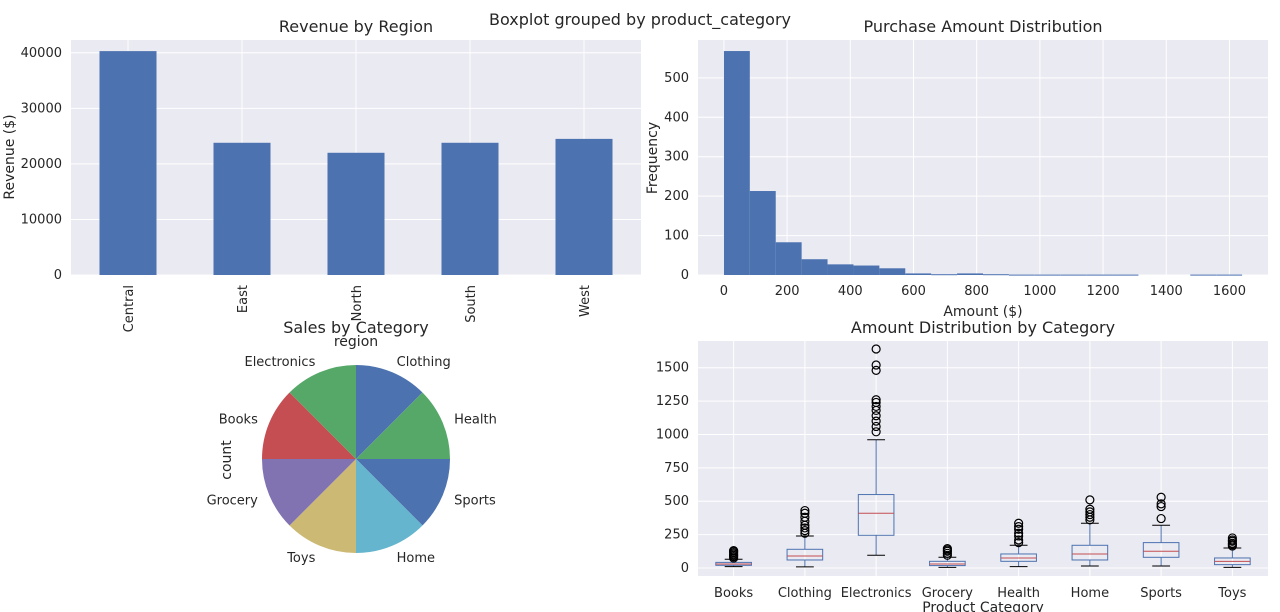 Image resolution: width=1280 pixels, height=612 pixels. I want to click on y-tick-label: 250, so click(676, 535).